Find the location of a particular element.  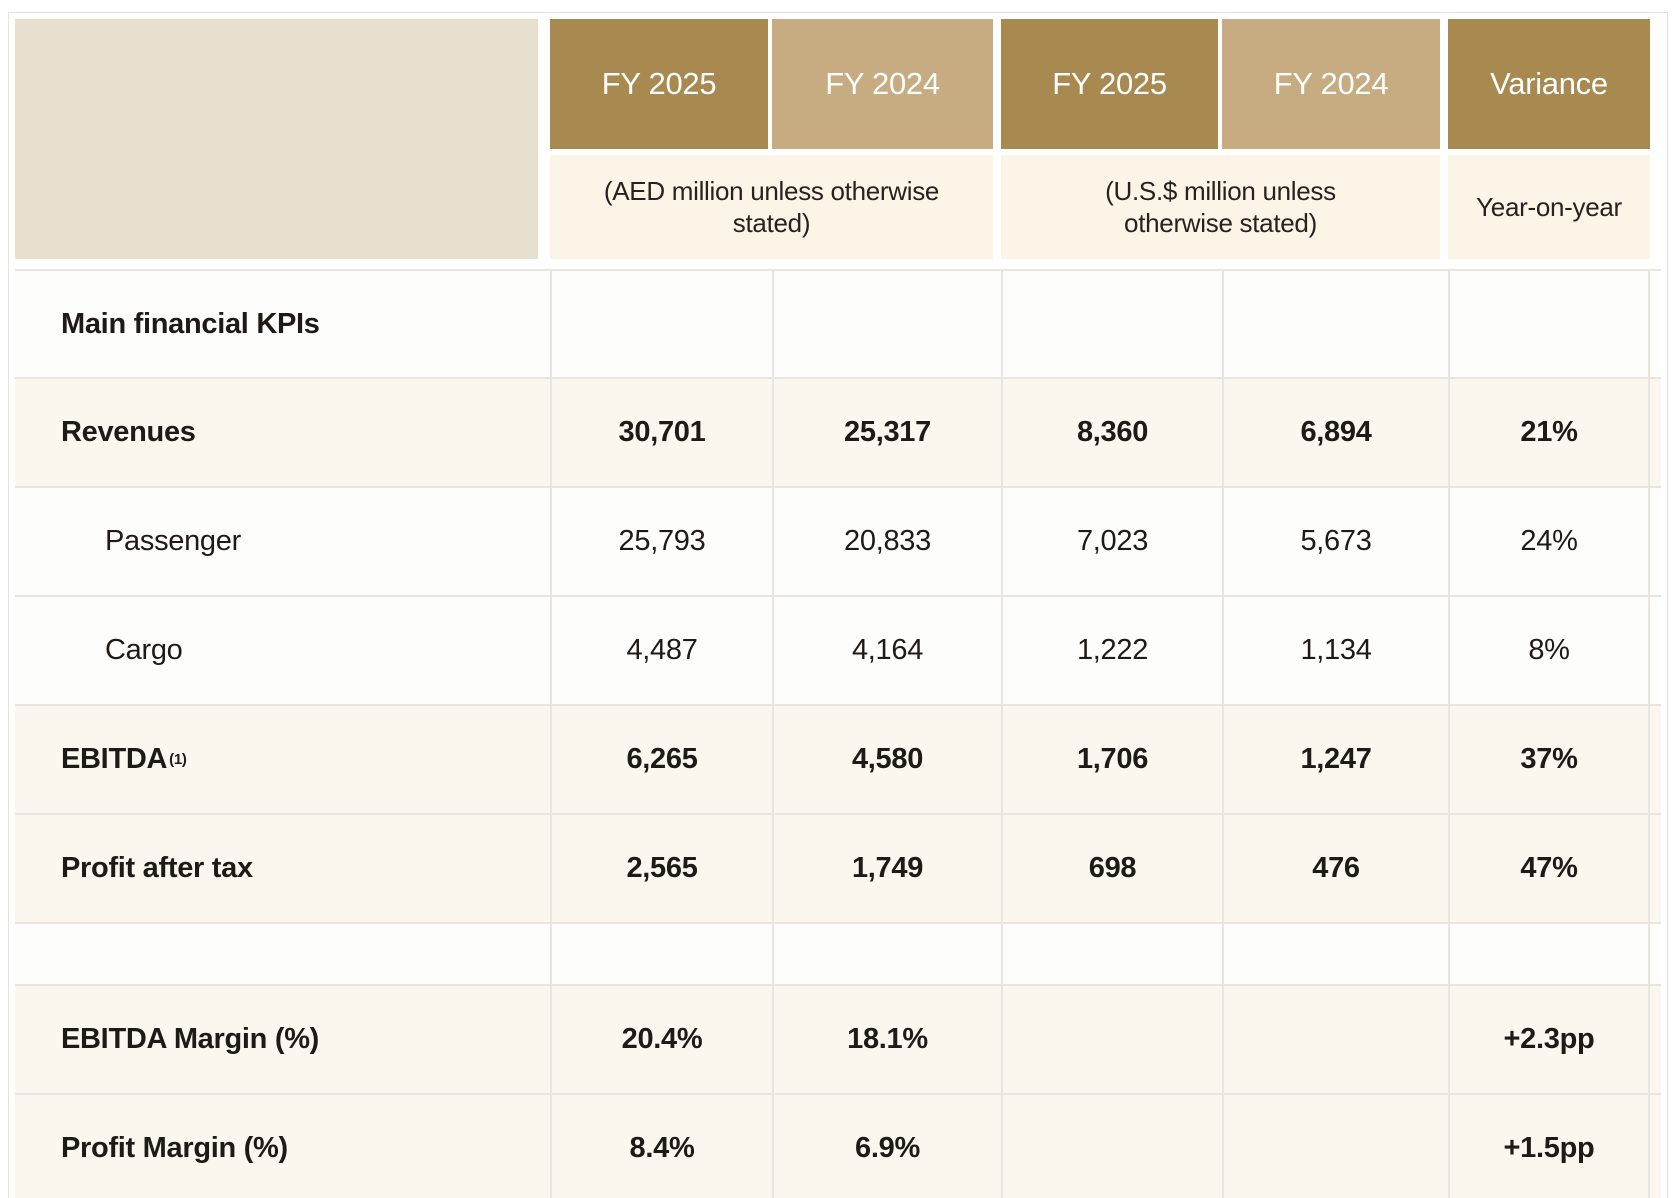

header-group-usd-cells: FY 2025 FY 2024 is located at coordinates (1220, 84).